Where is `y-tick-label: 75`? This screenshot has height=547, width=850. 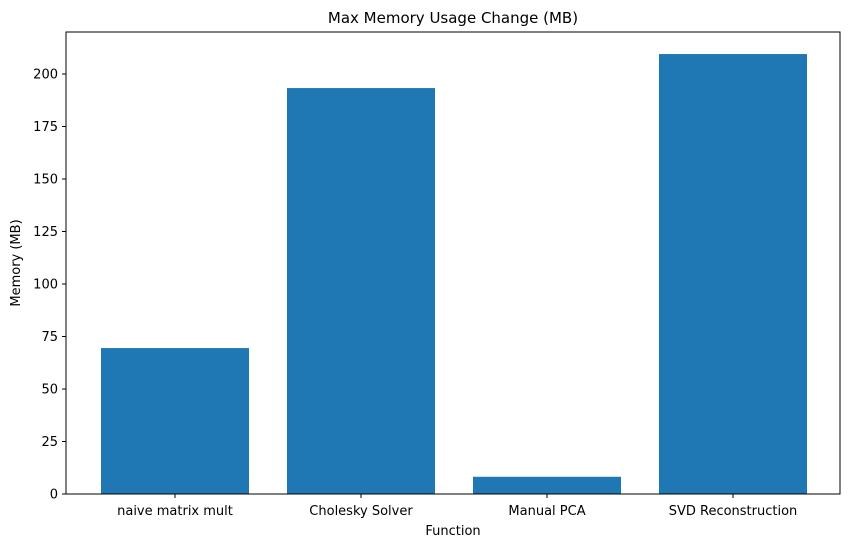
y-tick-label: 75 is located at coordinates (49, 337).